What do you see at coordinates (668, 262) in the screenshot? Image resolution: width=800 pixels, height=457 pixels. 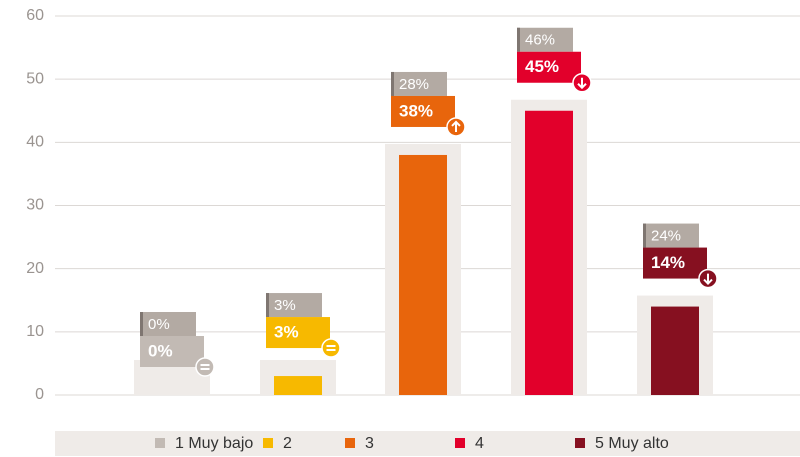 I see `value-label: 14%` at bounding box center [668, 262].